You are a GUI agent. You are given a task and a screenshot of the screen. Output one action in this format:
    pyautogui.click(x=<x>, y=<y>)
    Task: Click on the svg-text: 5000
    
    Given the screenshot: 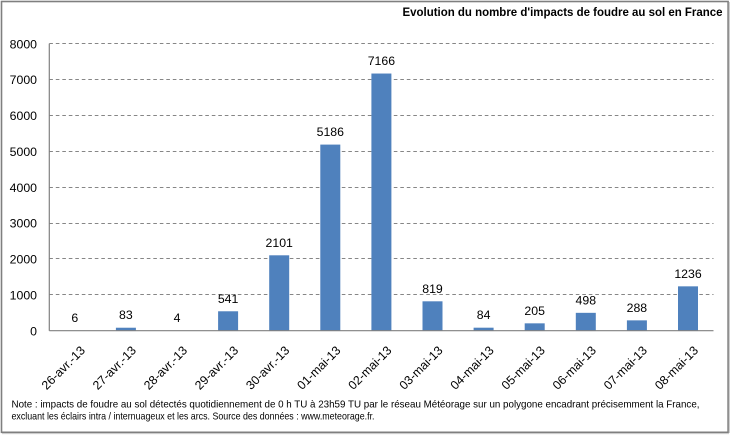 What is the action you would take?
    pyautogui.click(x=24, y=152)
    